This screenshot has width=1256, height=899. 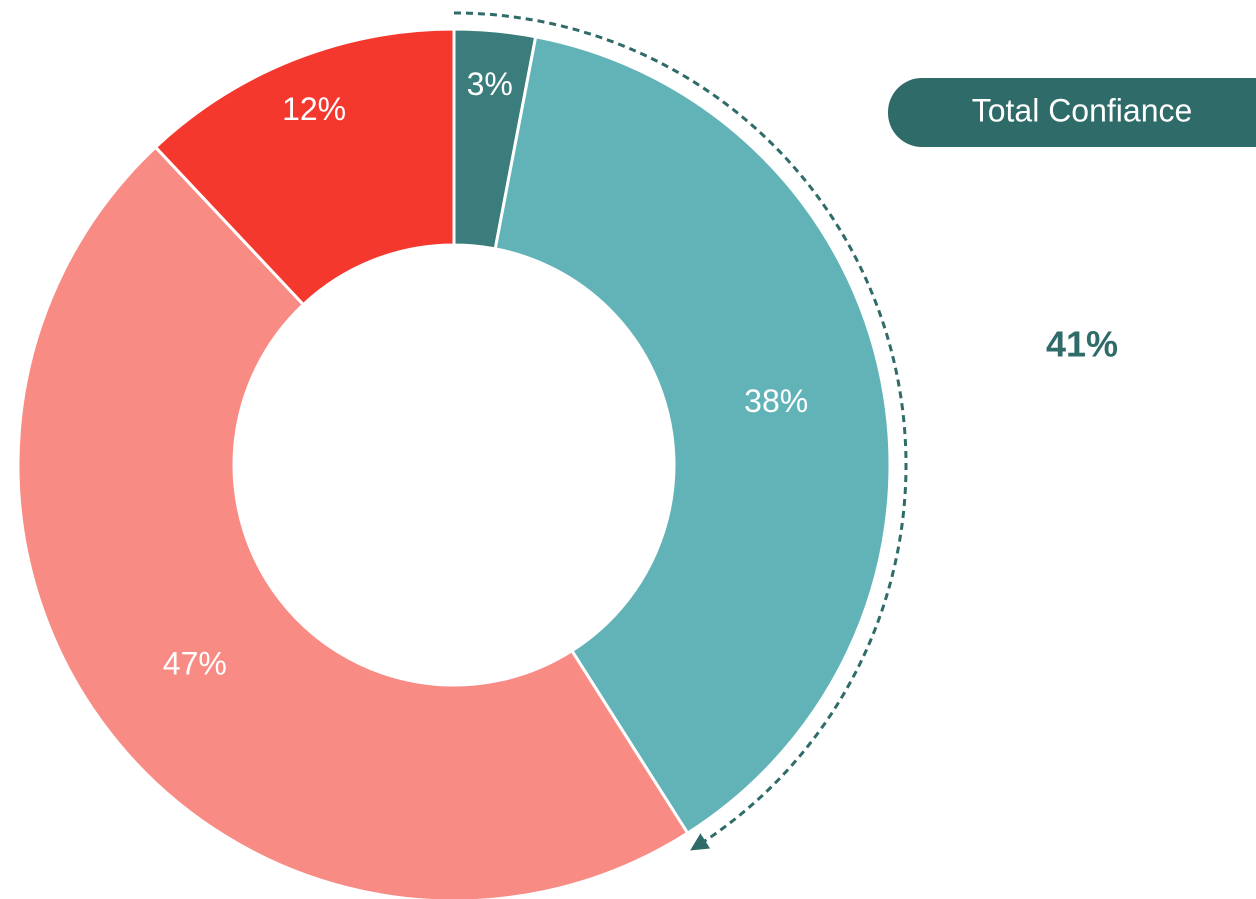 I want to click on donut-slice, so click(x=304, y=167).